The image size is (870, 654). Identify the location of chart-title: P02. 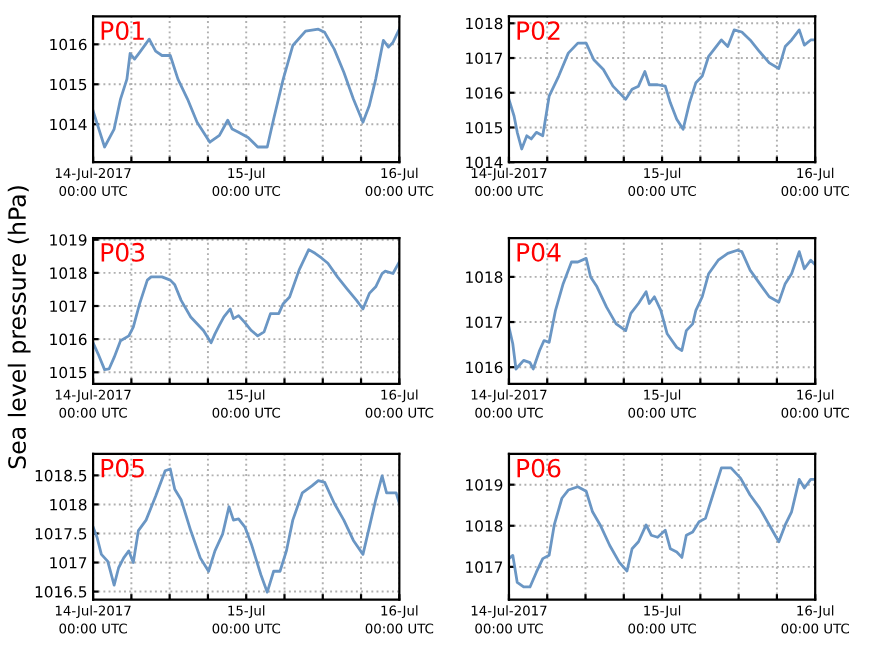
(538, 31).